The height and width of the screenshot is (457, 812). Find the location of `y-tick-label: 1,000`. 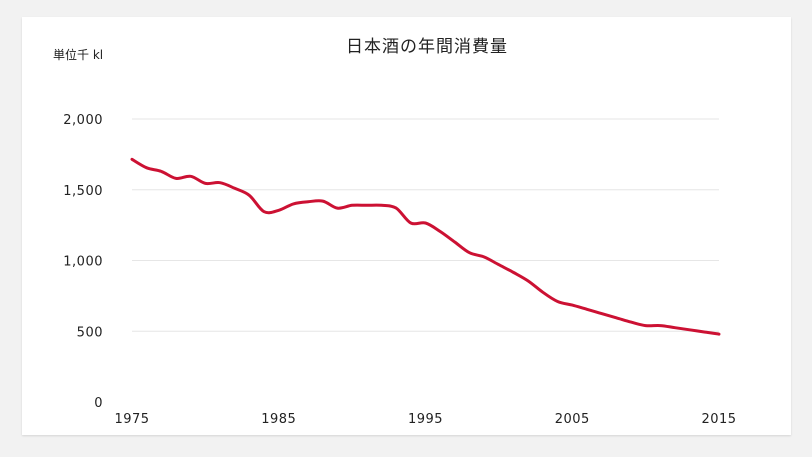

y-tick-label: 1,000 is located at coordinates (83, 262).